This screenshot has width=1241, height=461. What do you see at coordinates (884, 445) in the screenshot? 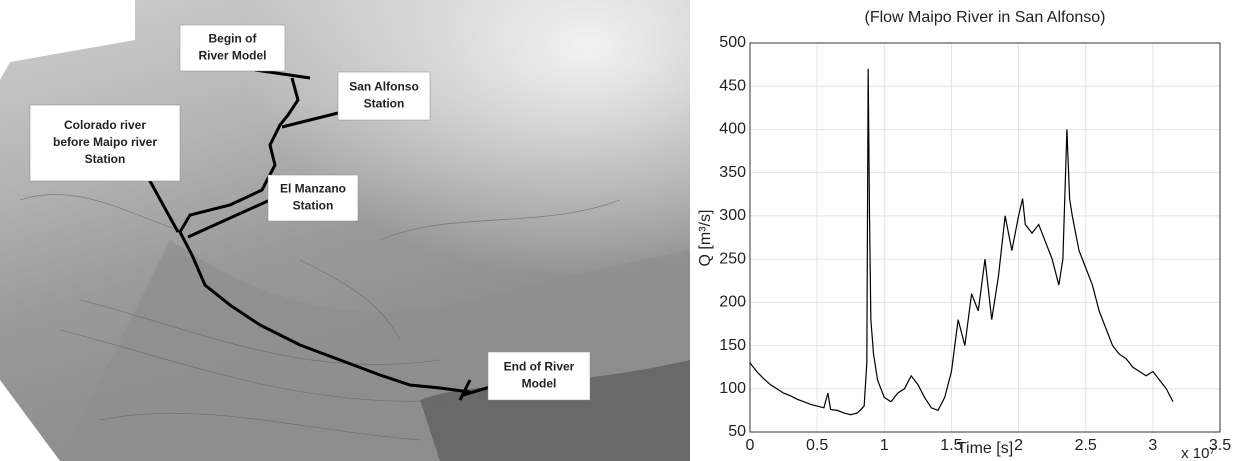
I see `x-tick-label: 1` at bounding box center [884, 445].